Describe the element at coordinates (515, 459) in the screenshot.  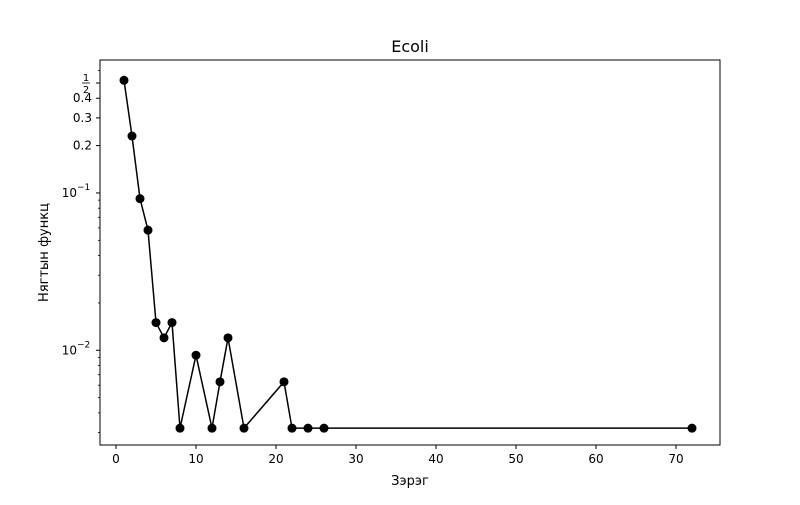
I see `x-tick-label: 50` at that location.